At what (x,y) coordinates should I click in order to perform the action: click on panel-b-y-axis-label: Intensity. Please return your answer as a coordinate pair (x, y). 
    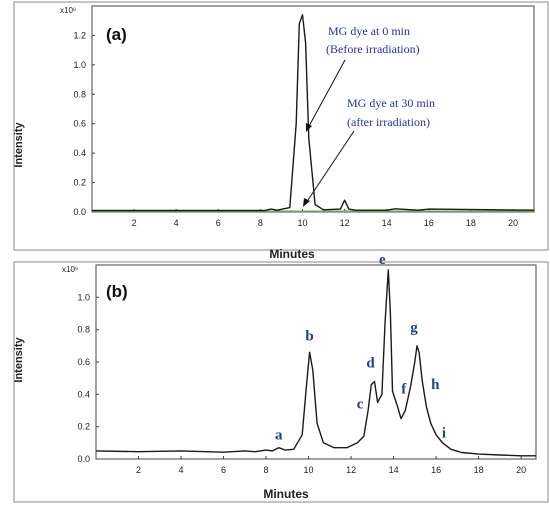
    Looking at the image, I should click on (19, 360).